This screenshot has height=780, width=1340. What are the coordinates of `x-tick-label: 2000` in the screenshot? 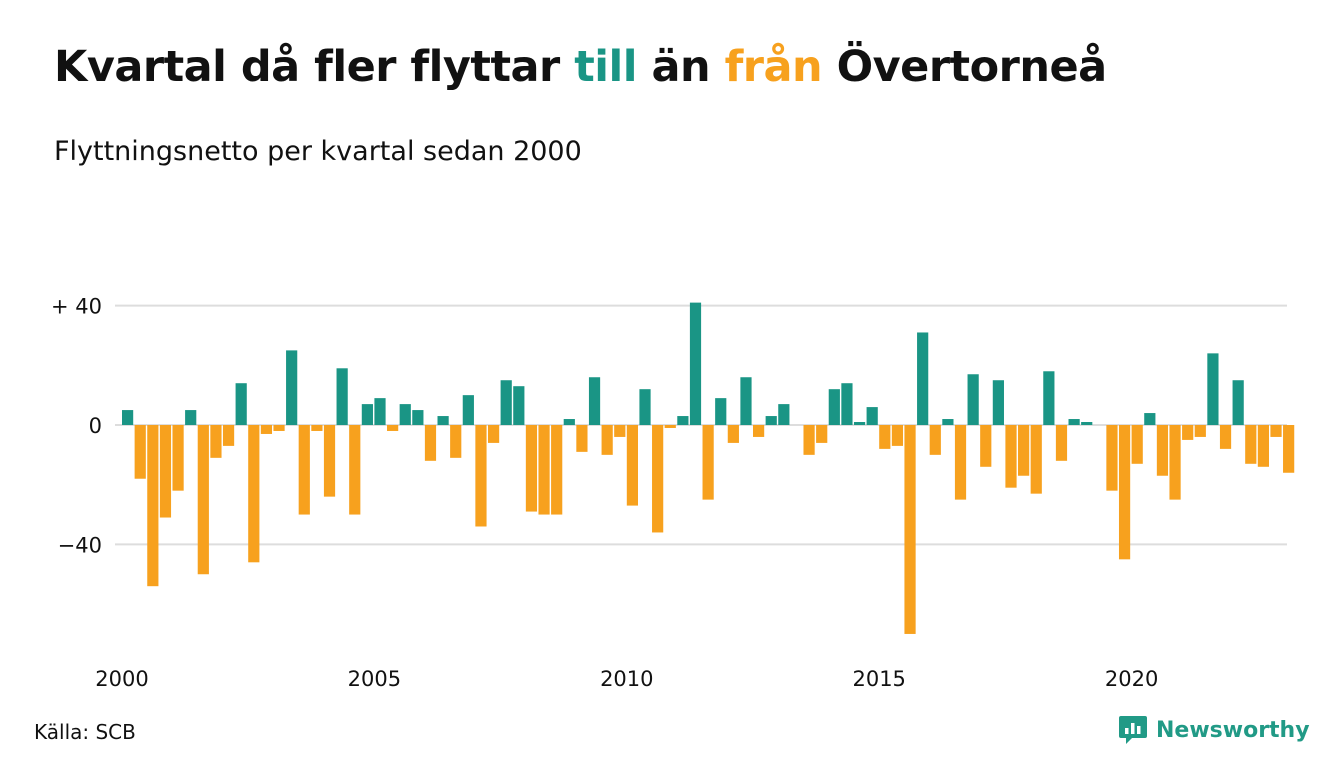 It's located at (121, 679).